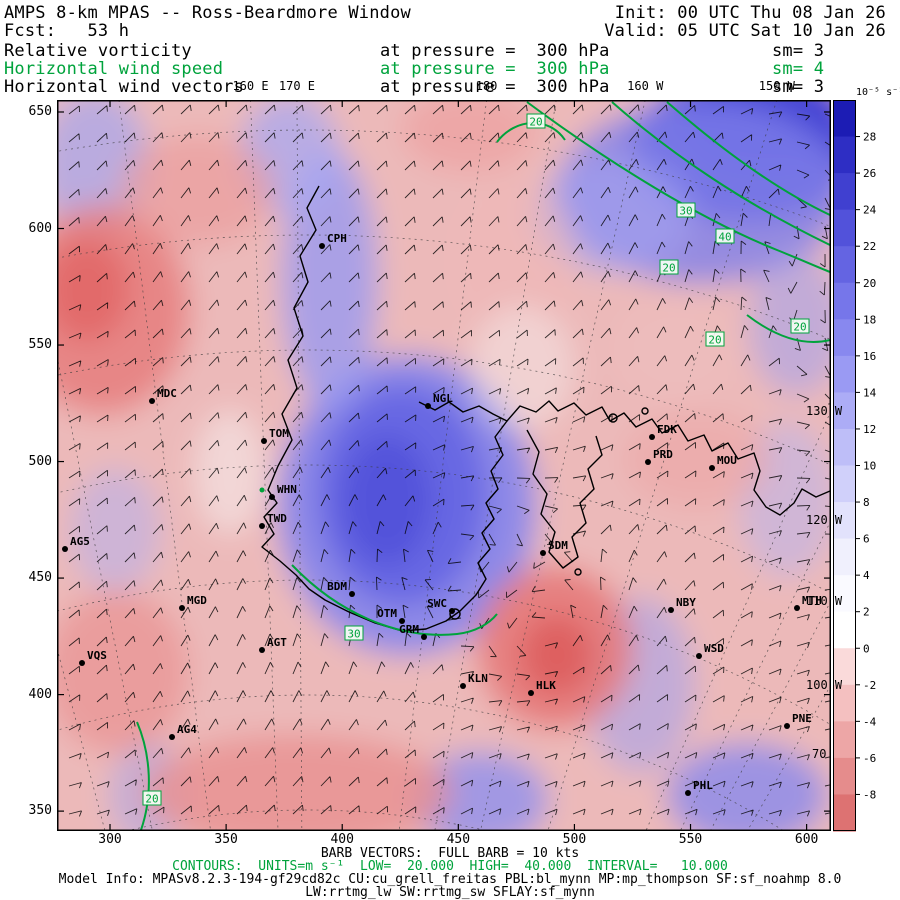 This screenshot has width=900, height=900. I want to click on svg-text: PNE, so click(802, 718).